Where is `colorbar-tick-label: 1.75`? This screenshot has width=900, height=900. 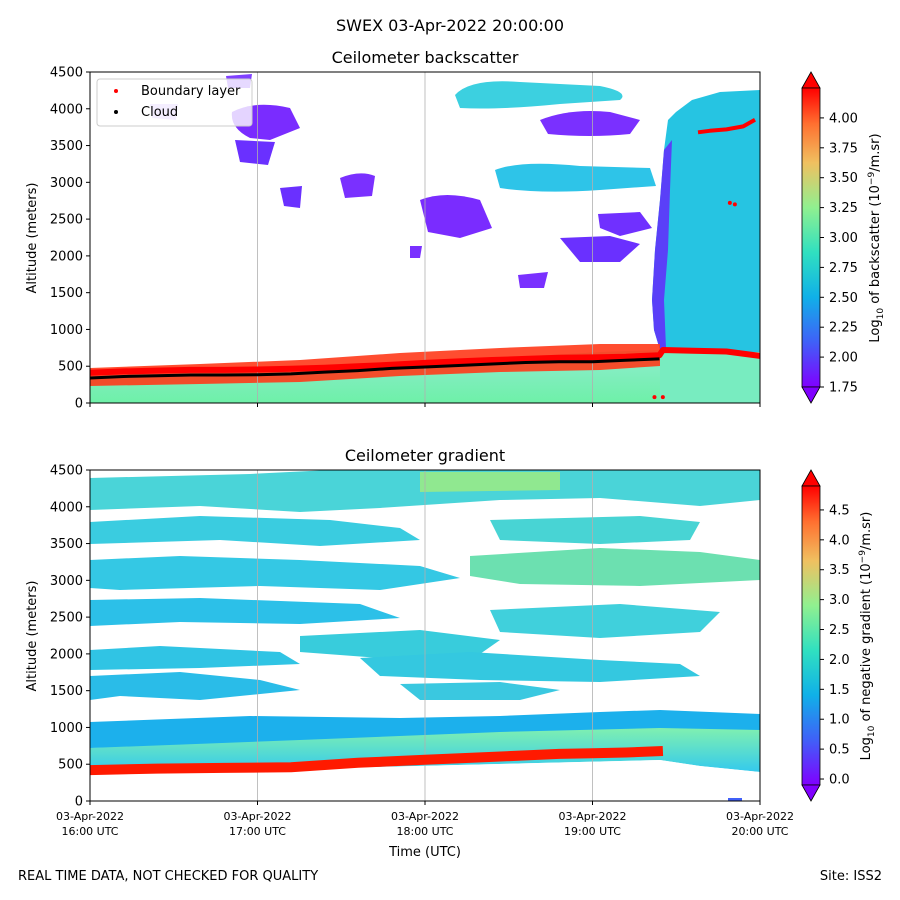
colorbar-tick-label: 1.75 is located at coordinates (843, 388).